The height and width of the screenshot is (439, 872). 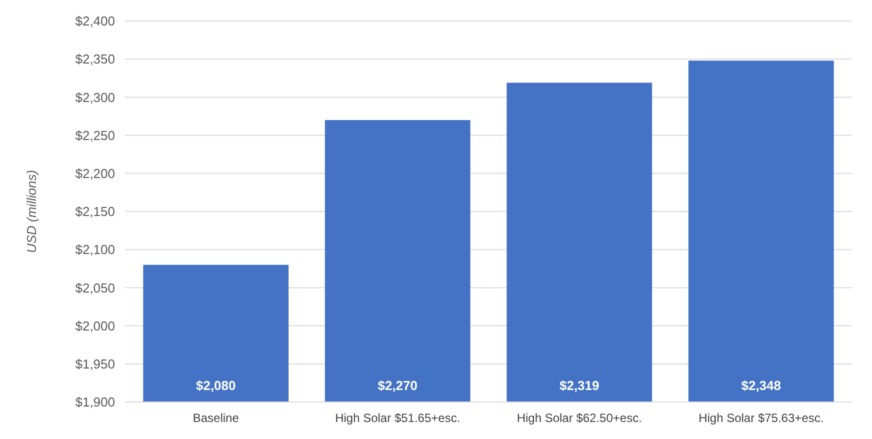 I want to click on y-tick-label: $2,400, so click(x=95, y=21).